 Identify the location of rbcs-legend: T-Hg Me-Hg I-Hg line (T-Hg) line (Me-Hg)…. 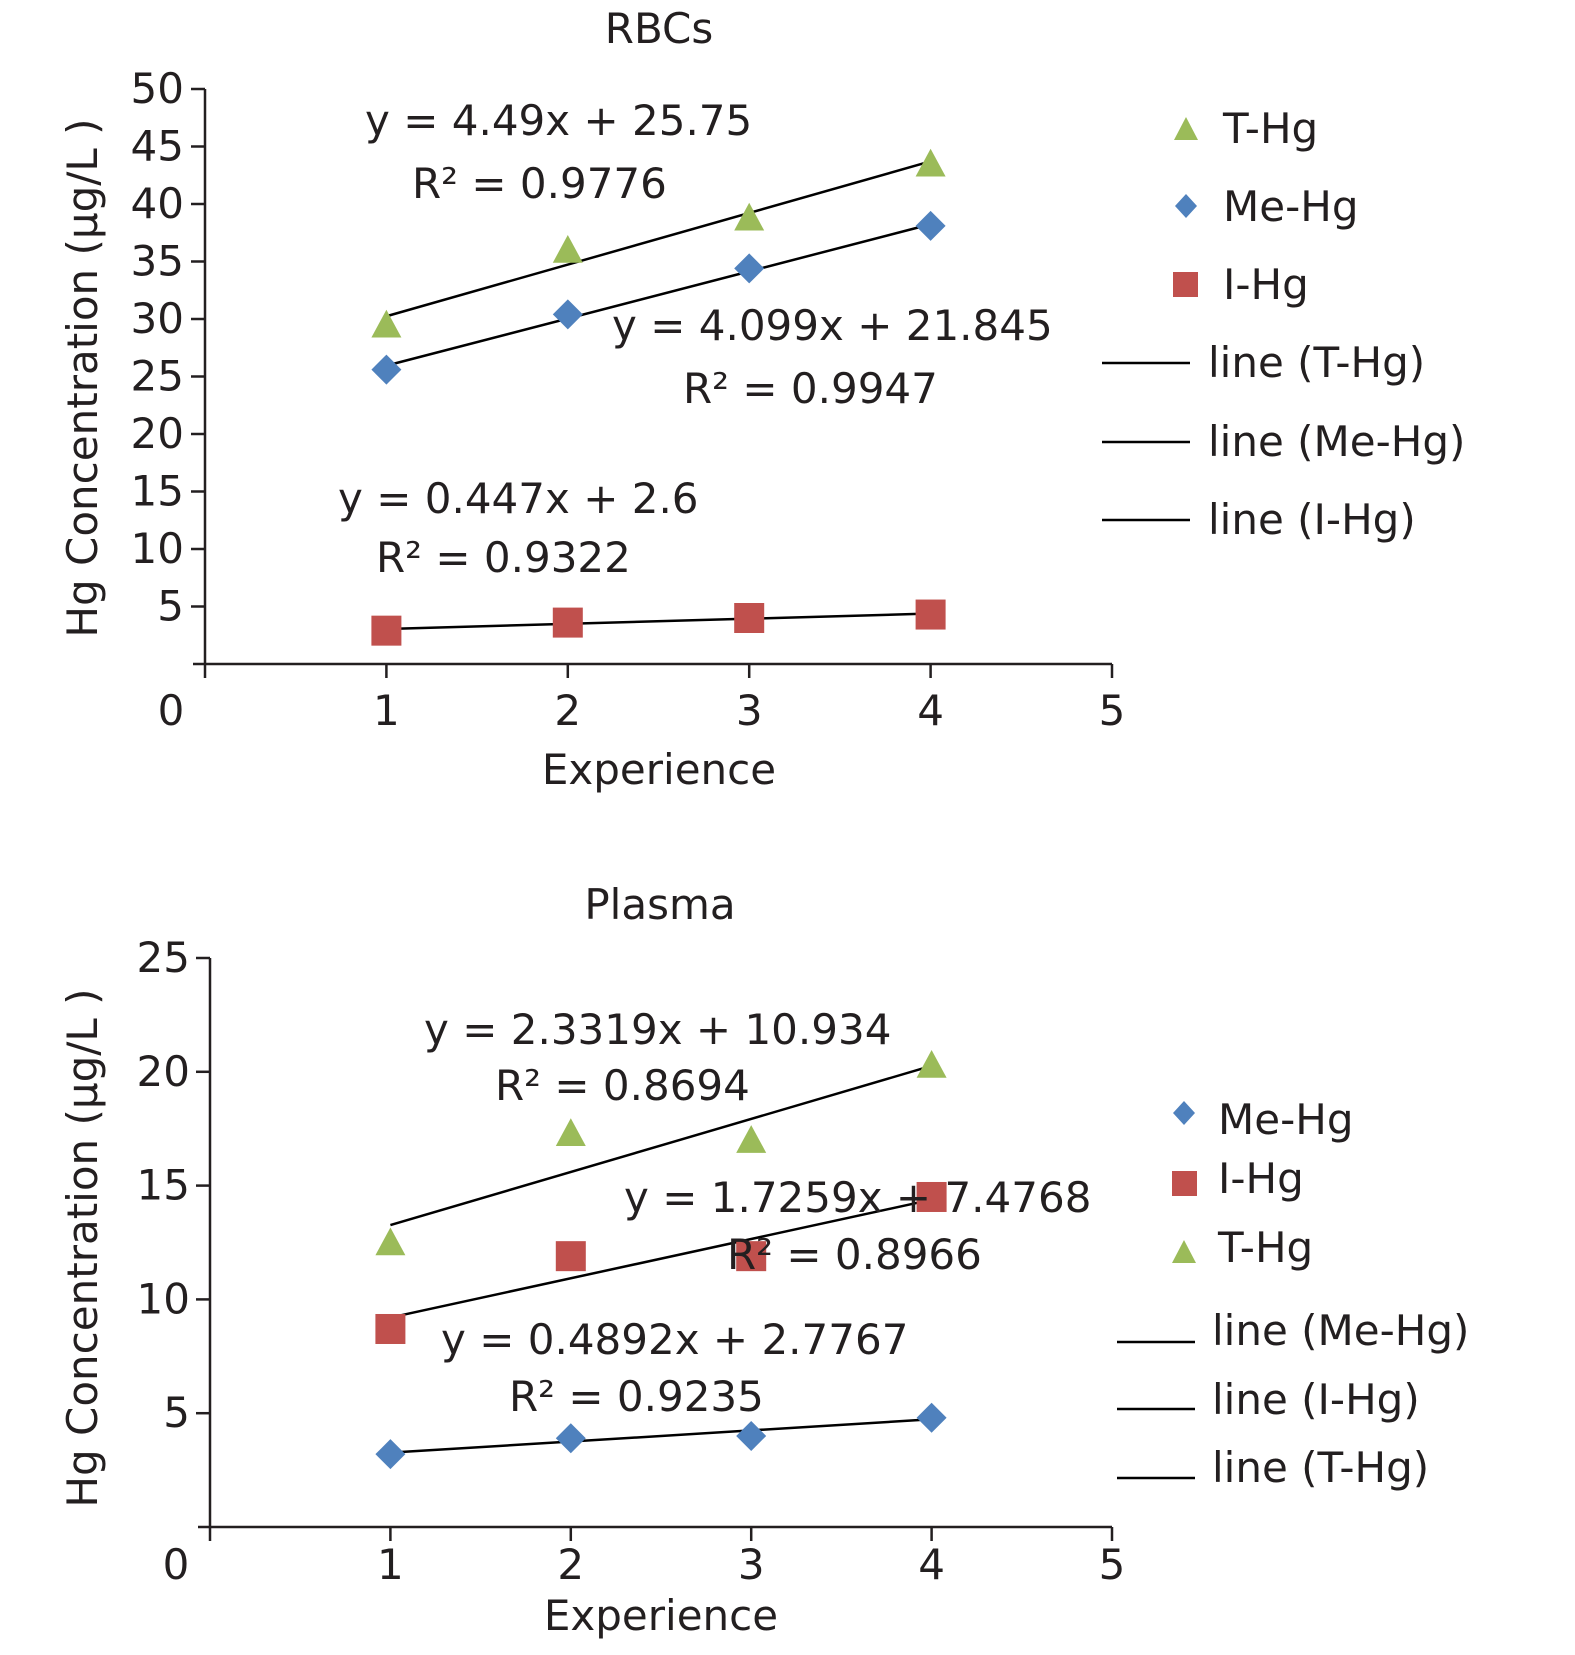
(1283, 324).